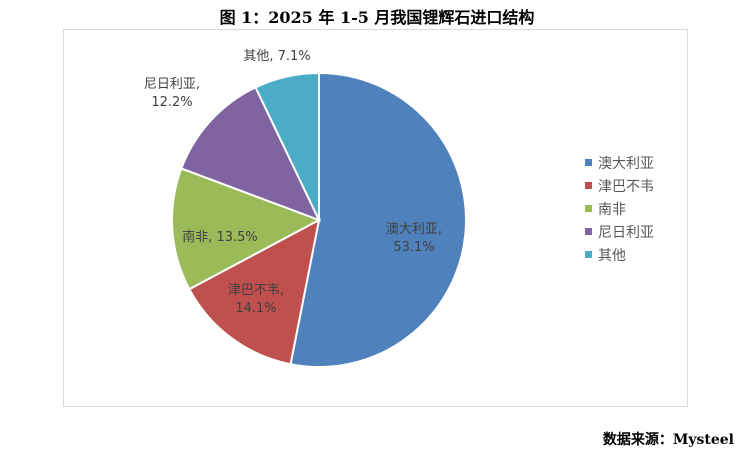 Image resolution: width=754 pixels, height=455 pixels. What do you see at coordinates (171, 102) in the screenshot?
I see `slice-label-value: 12.2%` at bounding box center [171, 102].